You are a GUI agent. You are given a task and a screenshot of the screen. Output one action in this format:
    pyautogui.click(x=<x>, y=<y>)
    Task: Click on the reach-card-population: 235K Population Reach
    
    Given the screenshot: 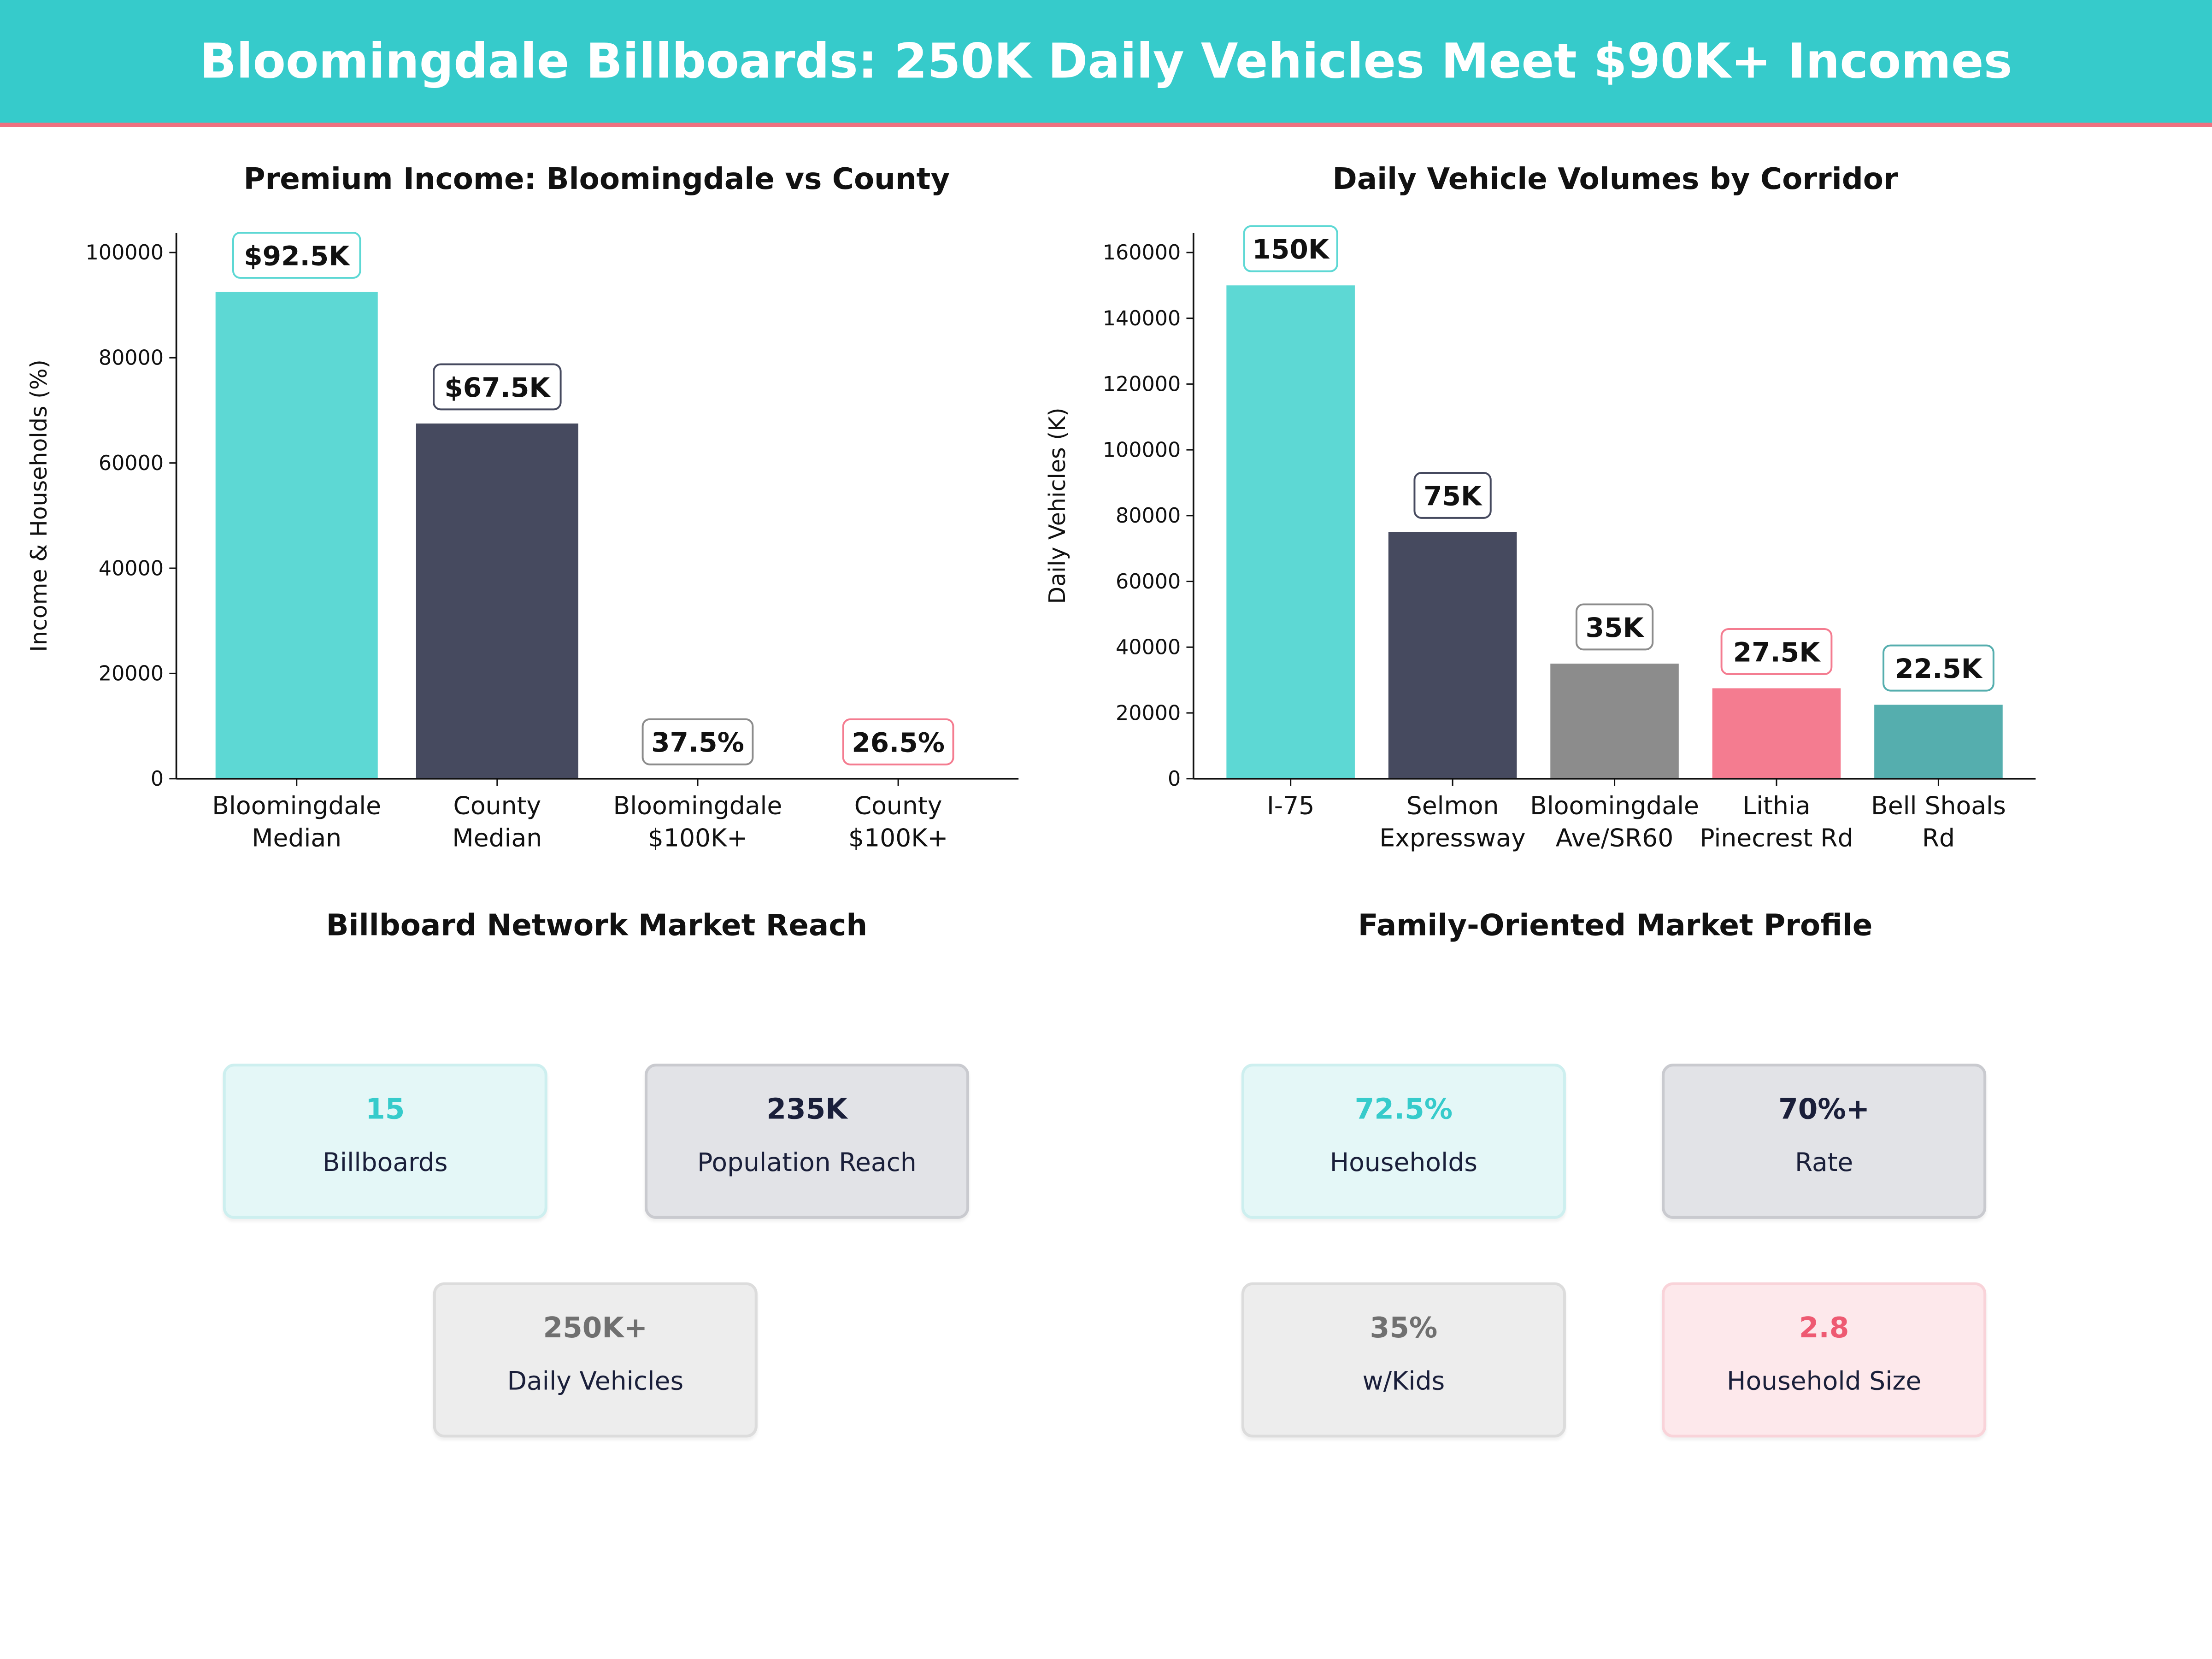 What is the action you would take?
    pyautogui.click(x=807, y=1141)
    